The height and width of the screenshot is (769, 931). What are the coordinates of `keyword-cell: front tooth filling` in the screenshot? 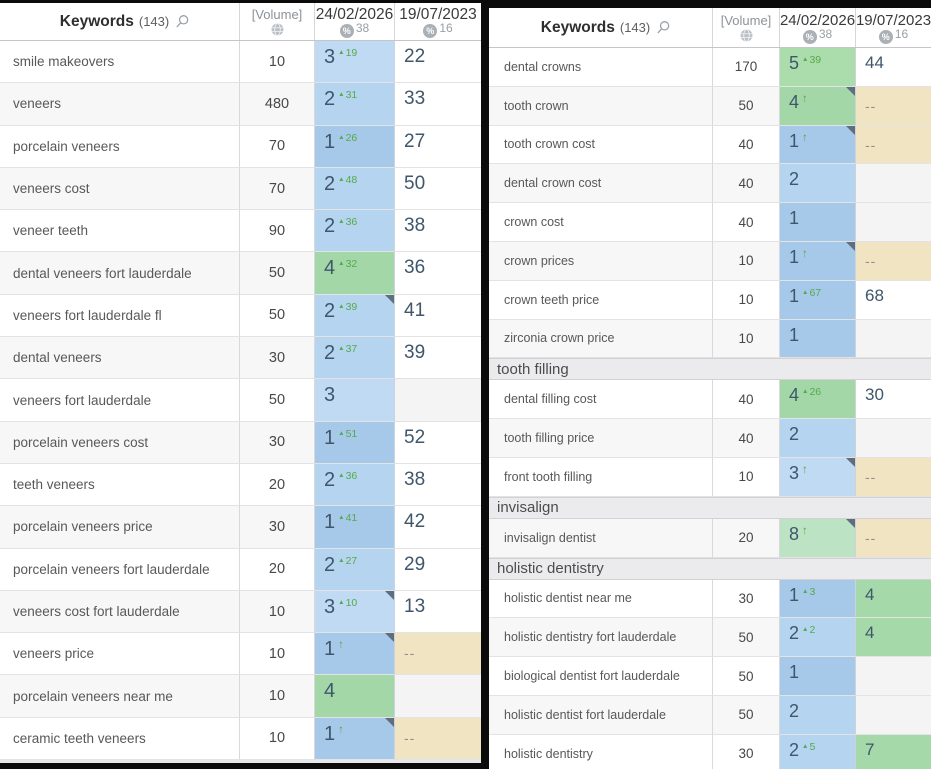 It's located at (601, 477).